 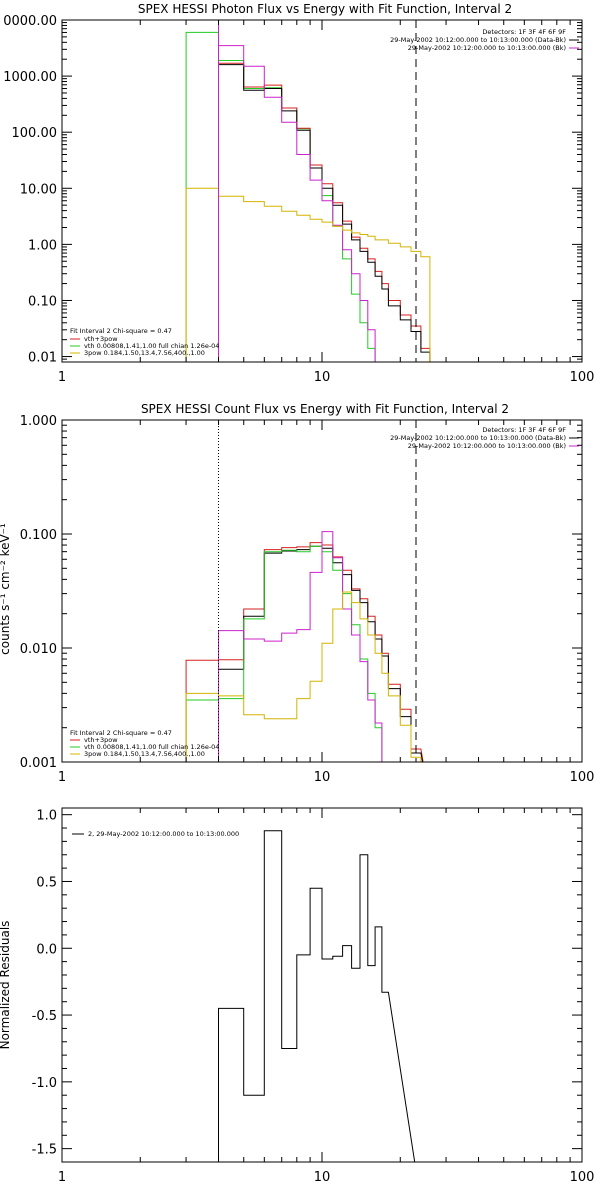 What do you see at coordinates (121, 331) in the screenshot?
I see `photon-legend-fit: Fit Interval 2 Chi-square = 0.47` at bounding box center [121, 331].